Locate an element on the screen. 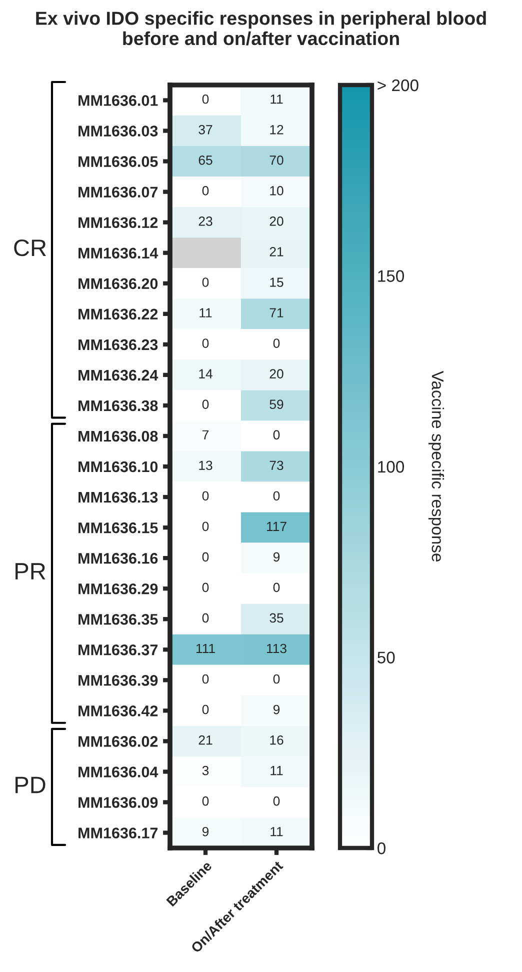 This screenshot has width=522, height=972. data-label: 70 is located at coordinates (277, 160).